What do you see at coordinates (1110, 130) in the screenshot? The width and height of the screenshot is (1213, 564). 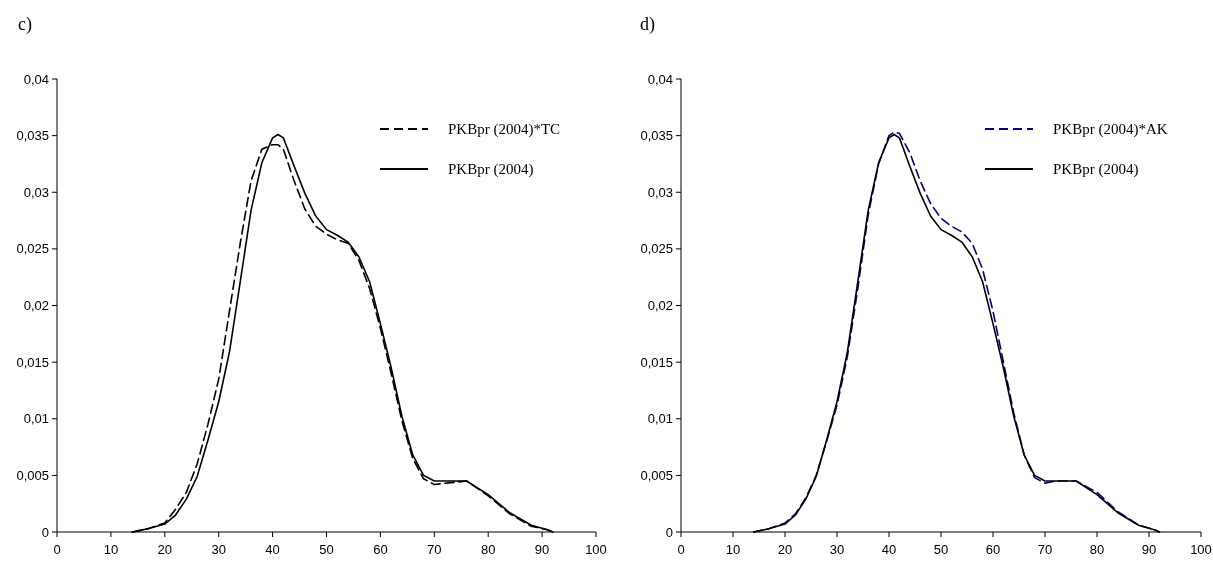 I see `legend-label: PKBpr (2004)*AK` at bounding box center [1110, 130].